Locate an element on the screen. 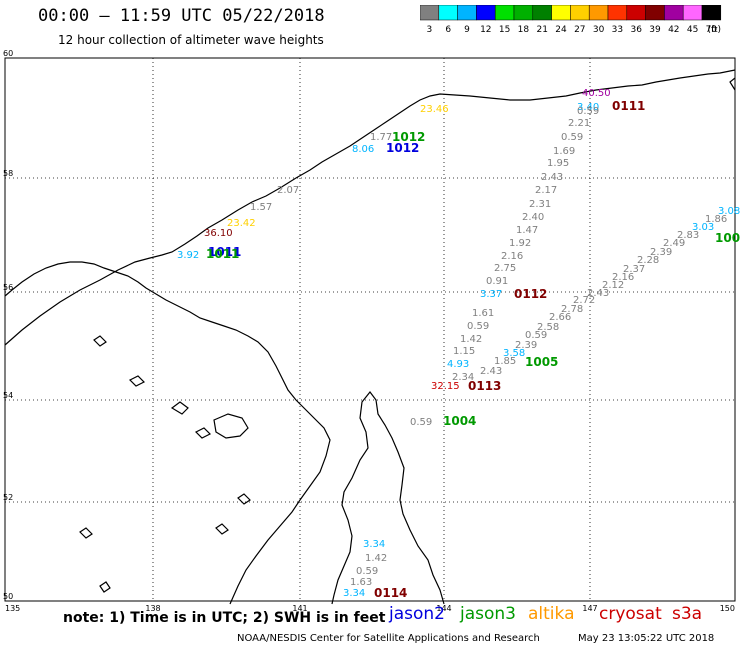 The height and width of the screenshot is (650, 740). longitude-label: 150 is located at coordinates (727, 608).